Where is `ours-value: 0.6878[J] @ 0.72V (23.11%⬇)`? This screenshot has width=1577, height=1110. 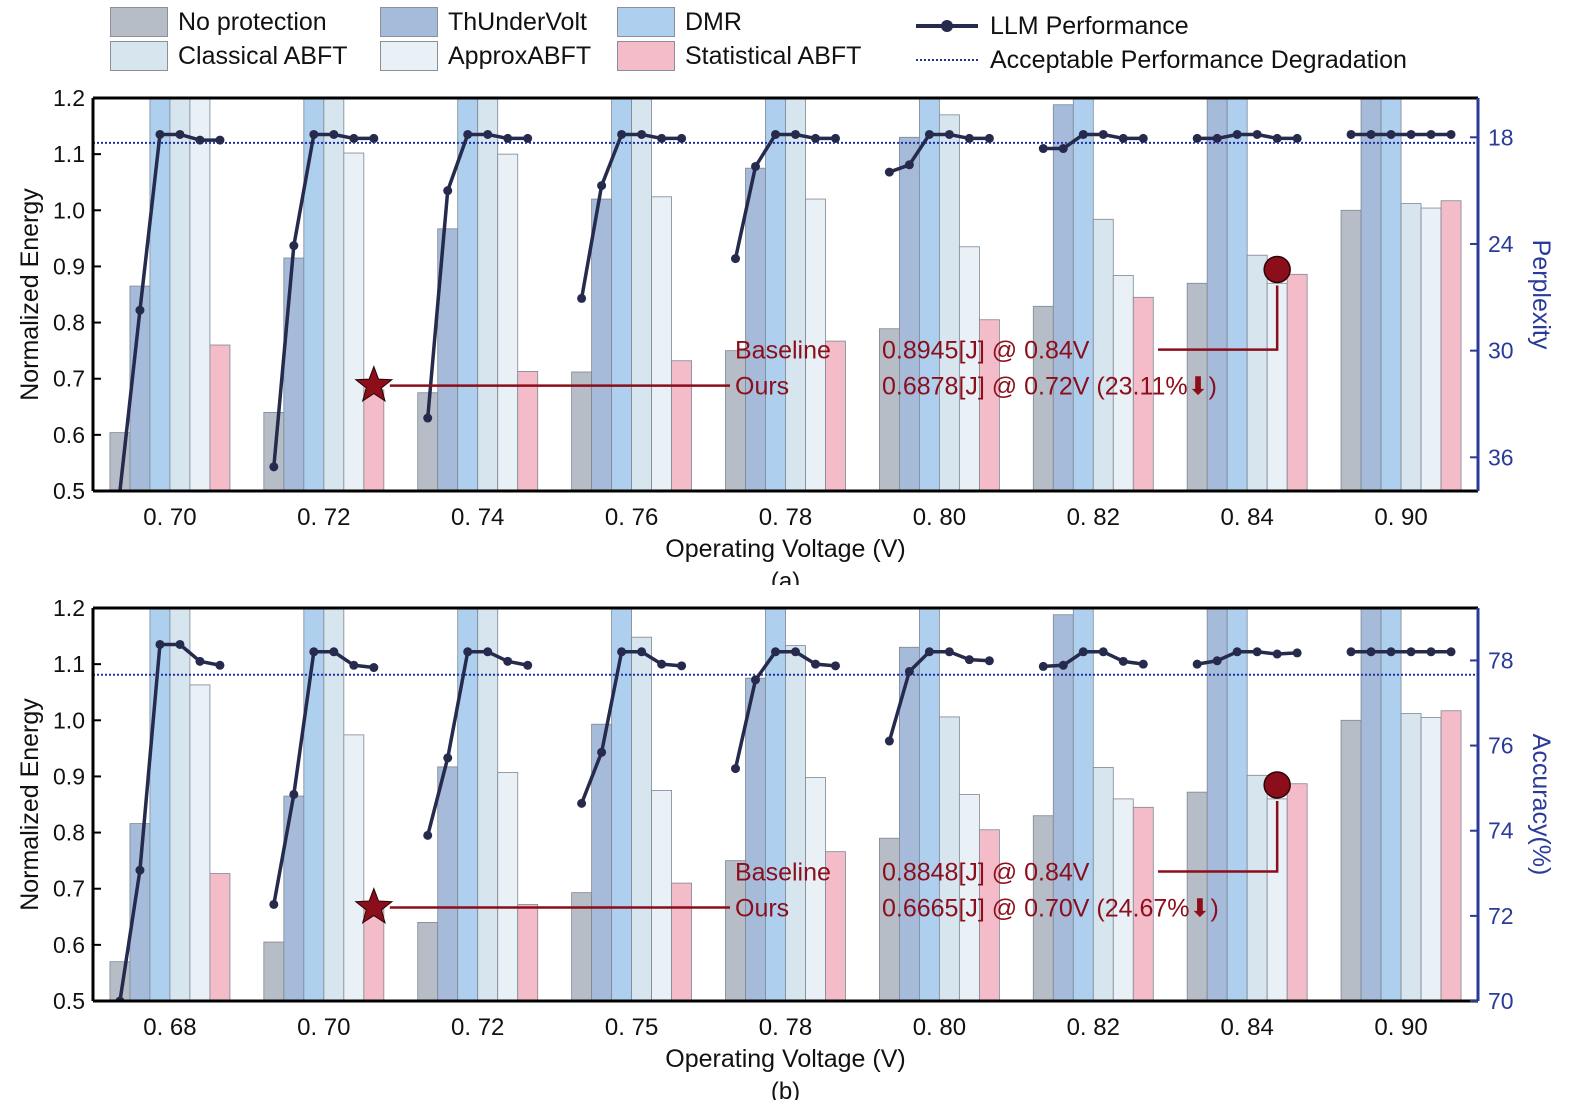
ours-value: 0.6878[J] @ 0.72V (23.11%⬇) is located at coordinates (1049, 387).